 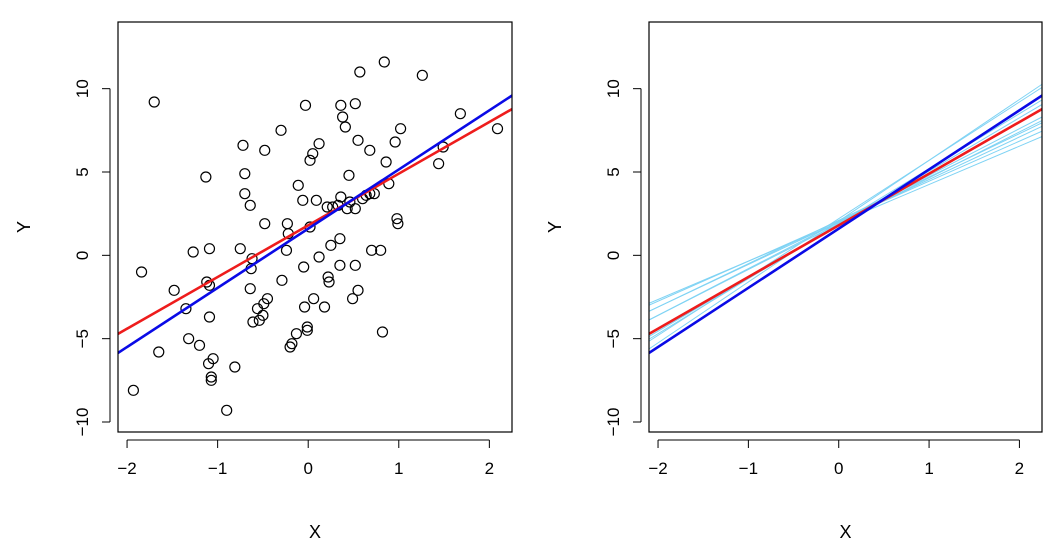 I want to click on y-tick-label: 5, so click(x=82, y=171).